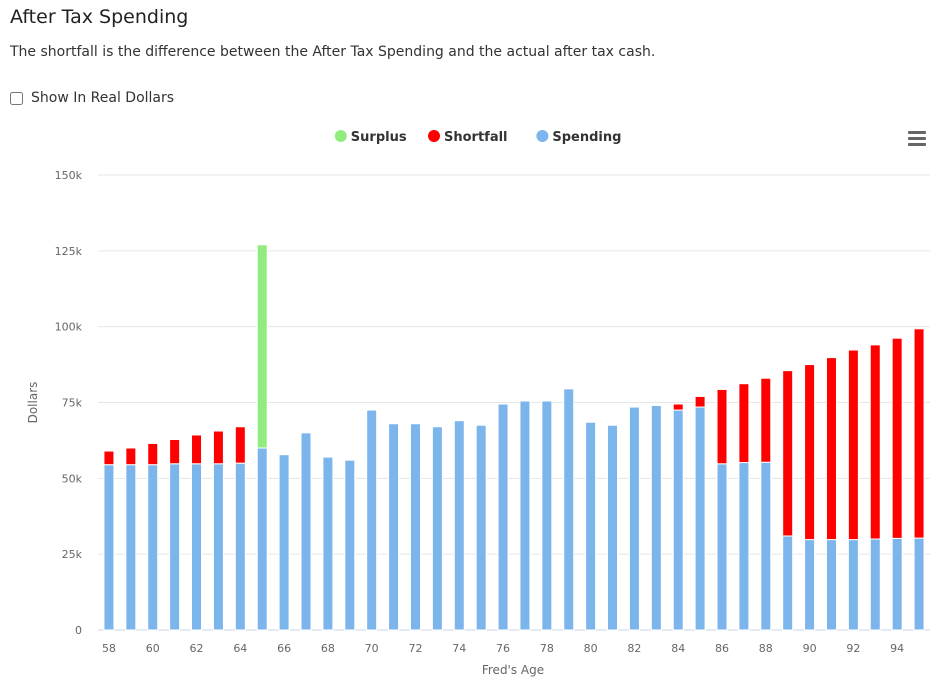  I want to click on y-tick-label: 75k, so click(72, 403).